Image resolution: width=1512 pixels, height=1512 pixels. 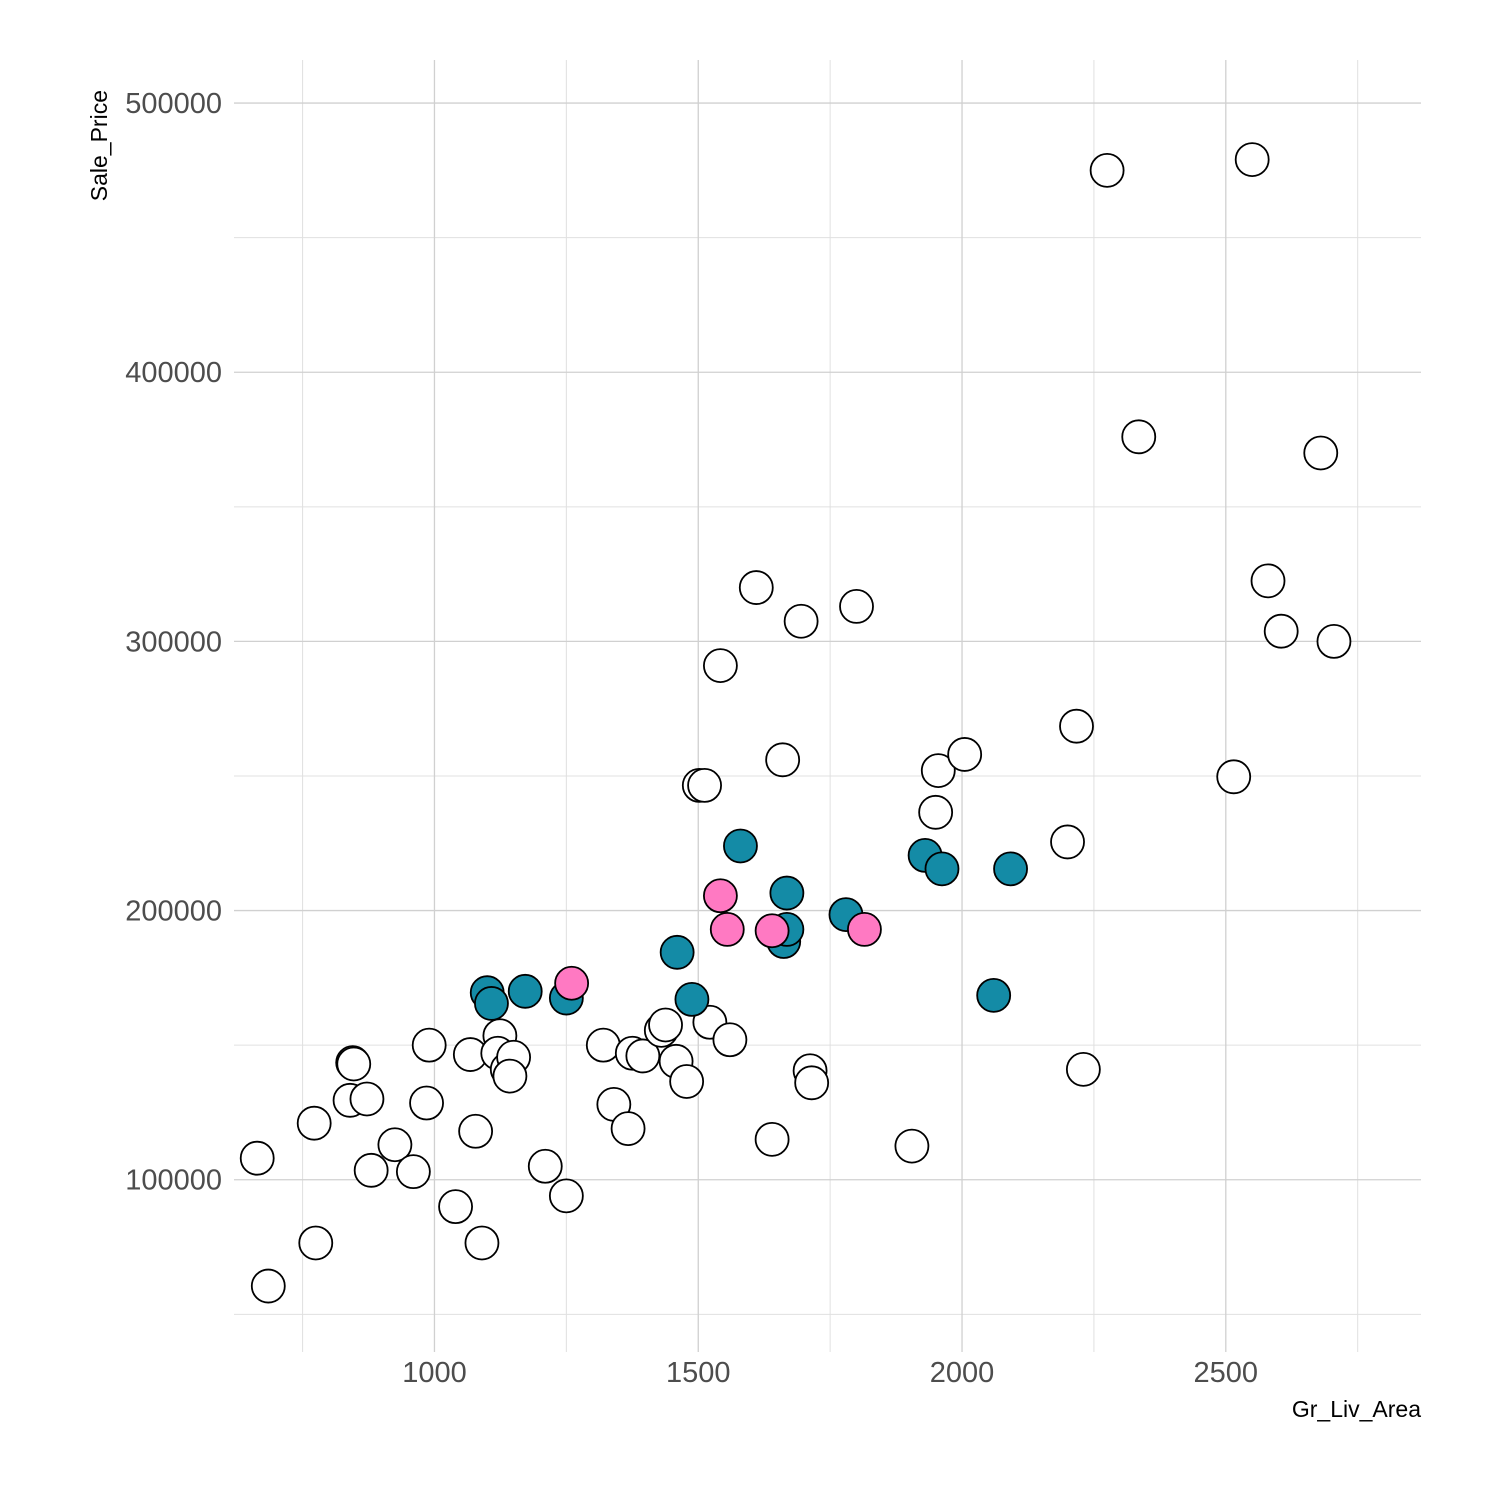 What do you see at coordinates (173, 1181) in the screenshot?
I see `y-tick-label: 100000` at bounding box center [173, 1181].